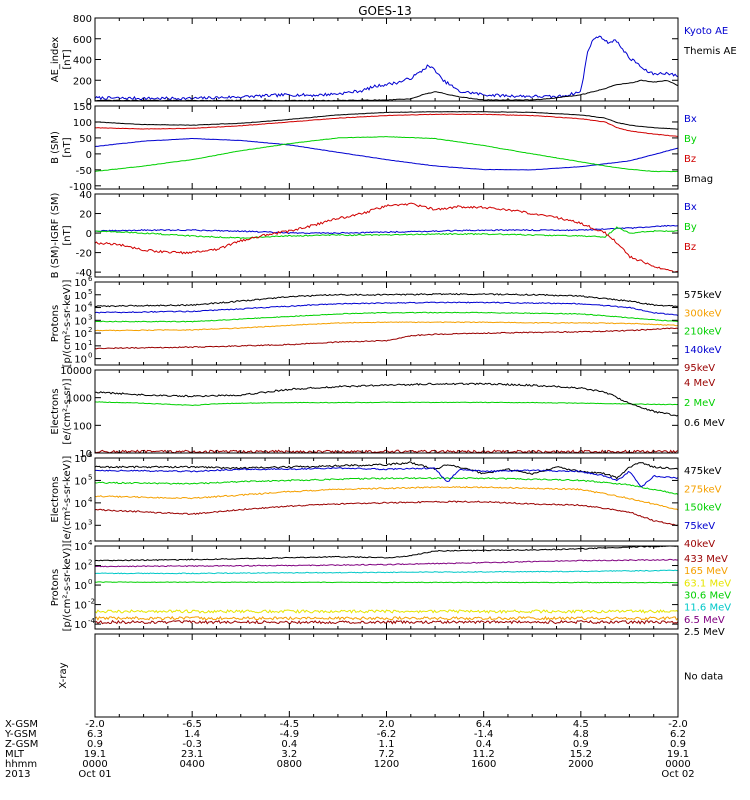 The width and height of the screenshot is (750, 800). Describe the element at coordinates (703, 332) in the screenshot. I see `legend-entry: 210keV` at that location.